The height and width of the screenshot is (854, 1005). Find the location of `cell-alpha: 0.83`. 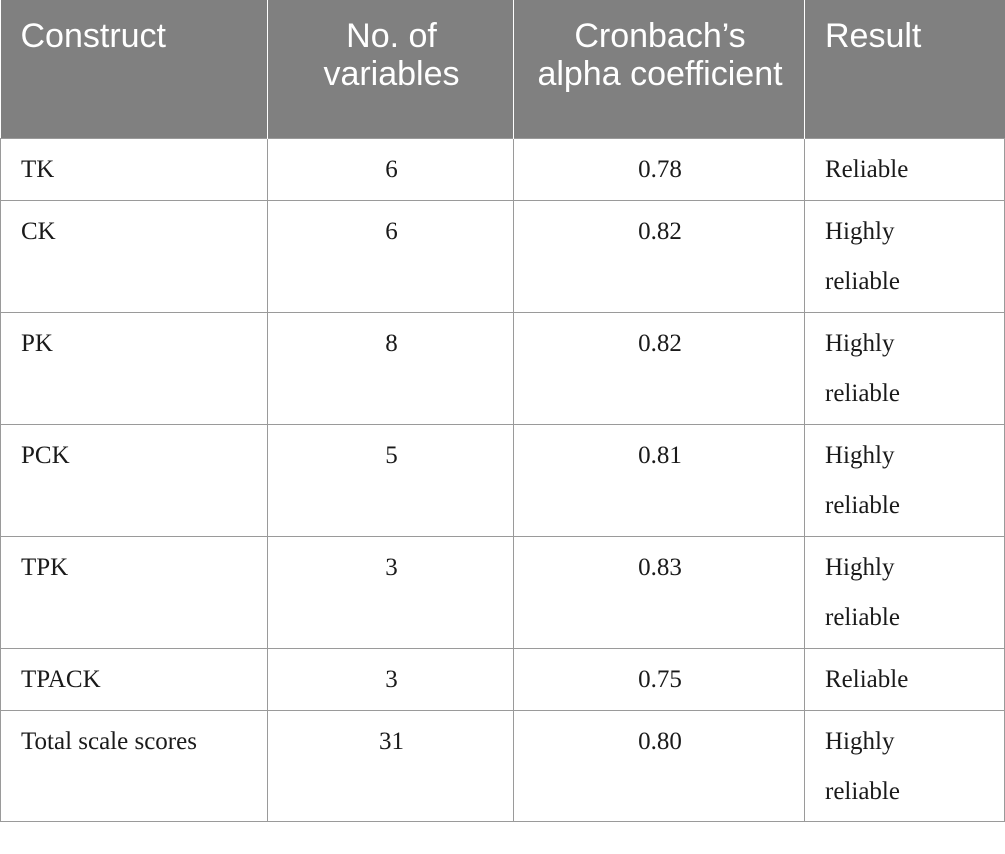

cell-alpha: 0.83 is located at coordinates (659, 592).